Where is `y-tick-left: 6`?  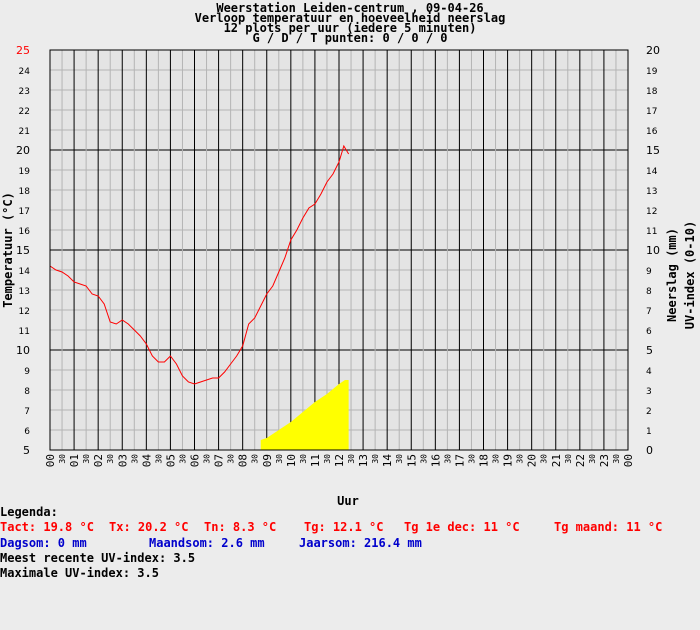 y-tick-left: 6 is located at coordinates (27, 432).